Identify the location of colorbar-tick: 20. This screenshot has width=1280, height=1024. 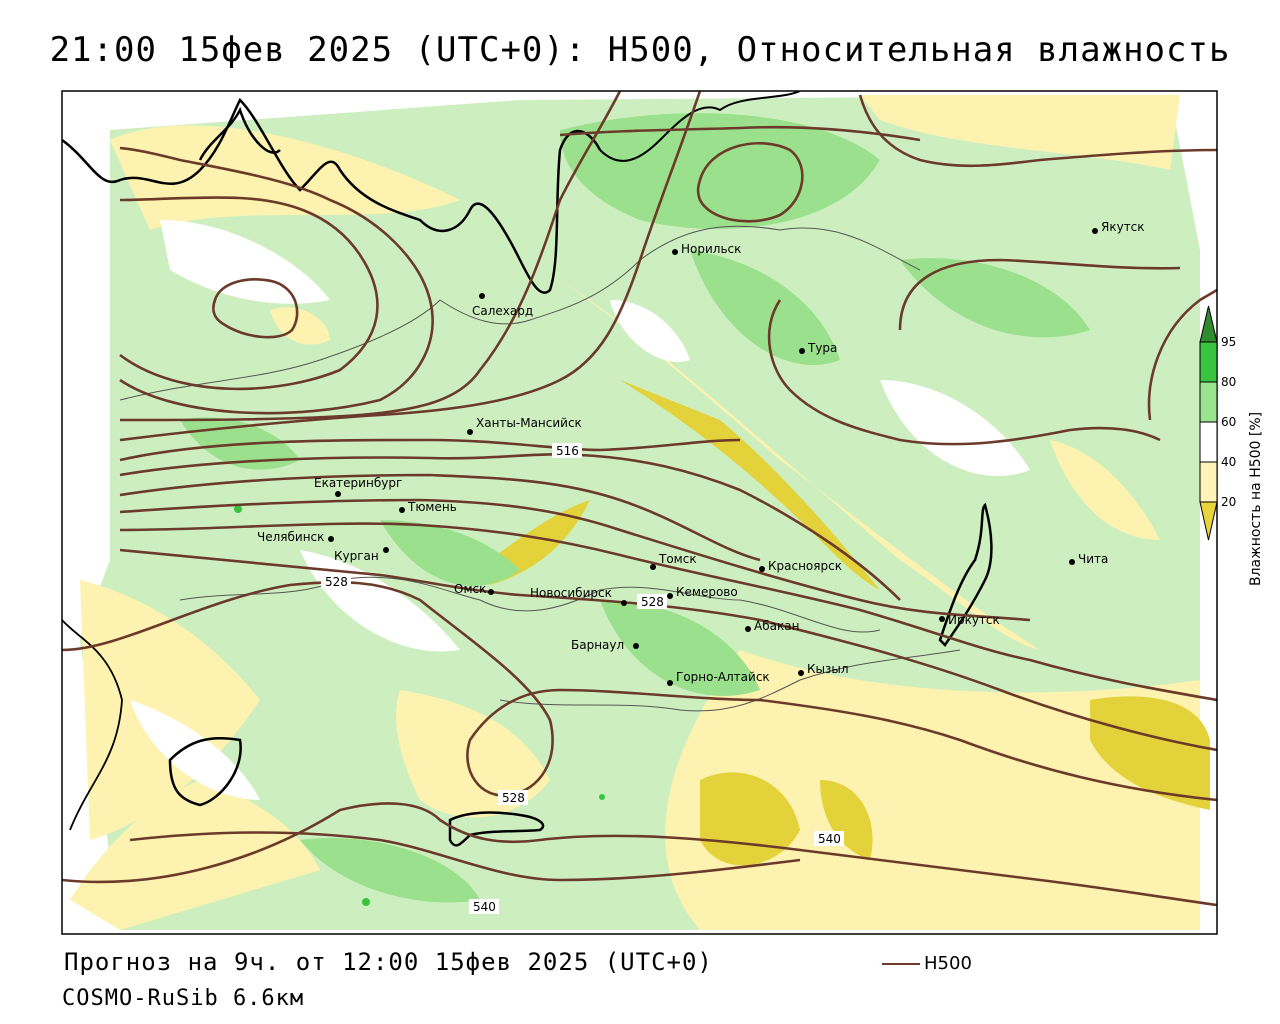
(1228, 502).